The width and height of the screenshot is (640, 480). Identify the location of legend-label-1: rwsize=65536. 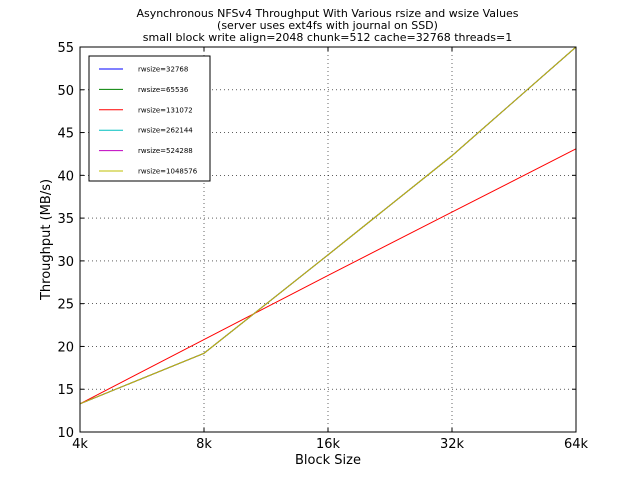
(163, 90).